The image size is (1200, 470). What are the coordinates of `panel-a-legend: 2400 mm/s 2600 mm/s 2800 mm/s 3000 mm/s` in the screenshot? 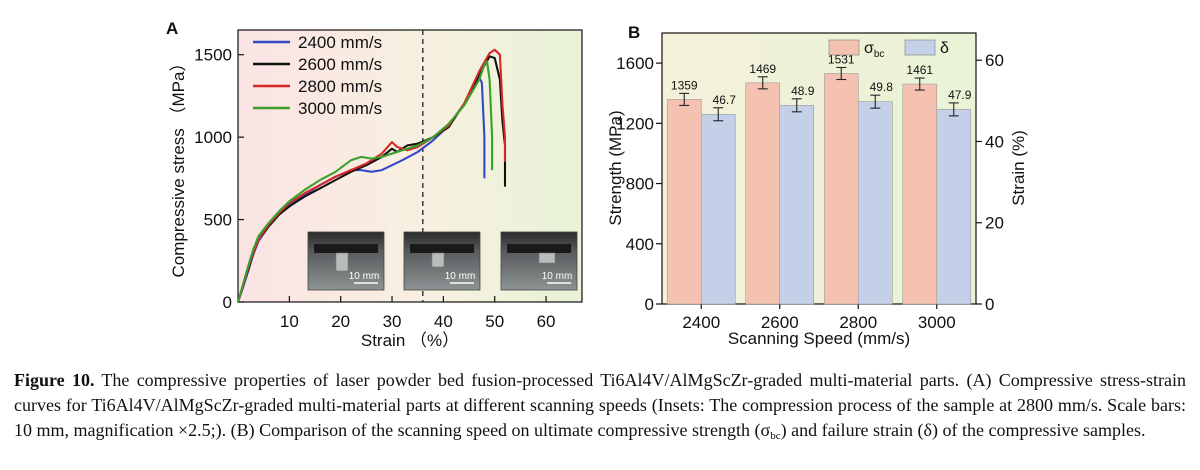 It's located at (317, 75).